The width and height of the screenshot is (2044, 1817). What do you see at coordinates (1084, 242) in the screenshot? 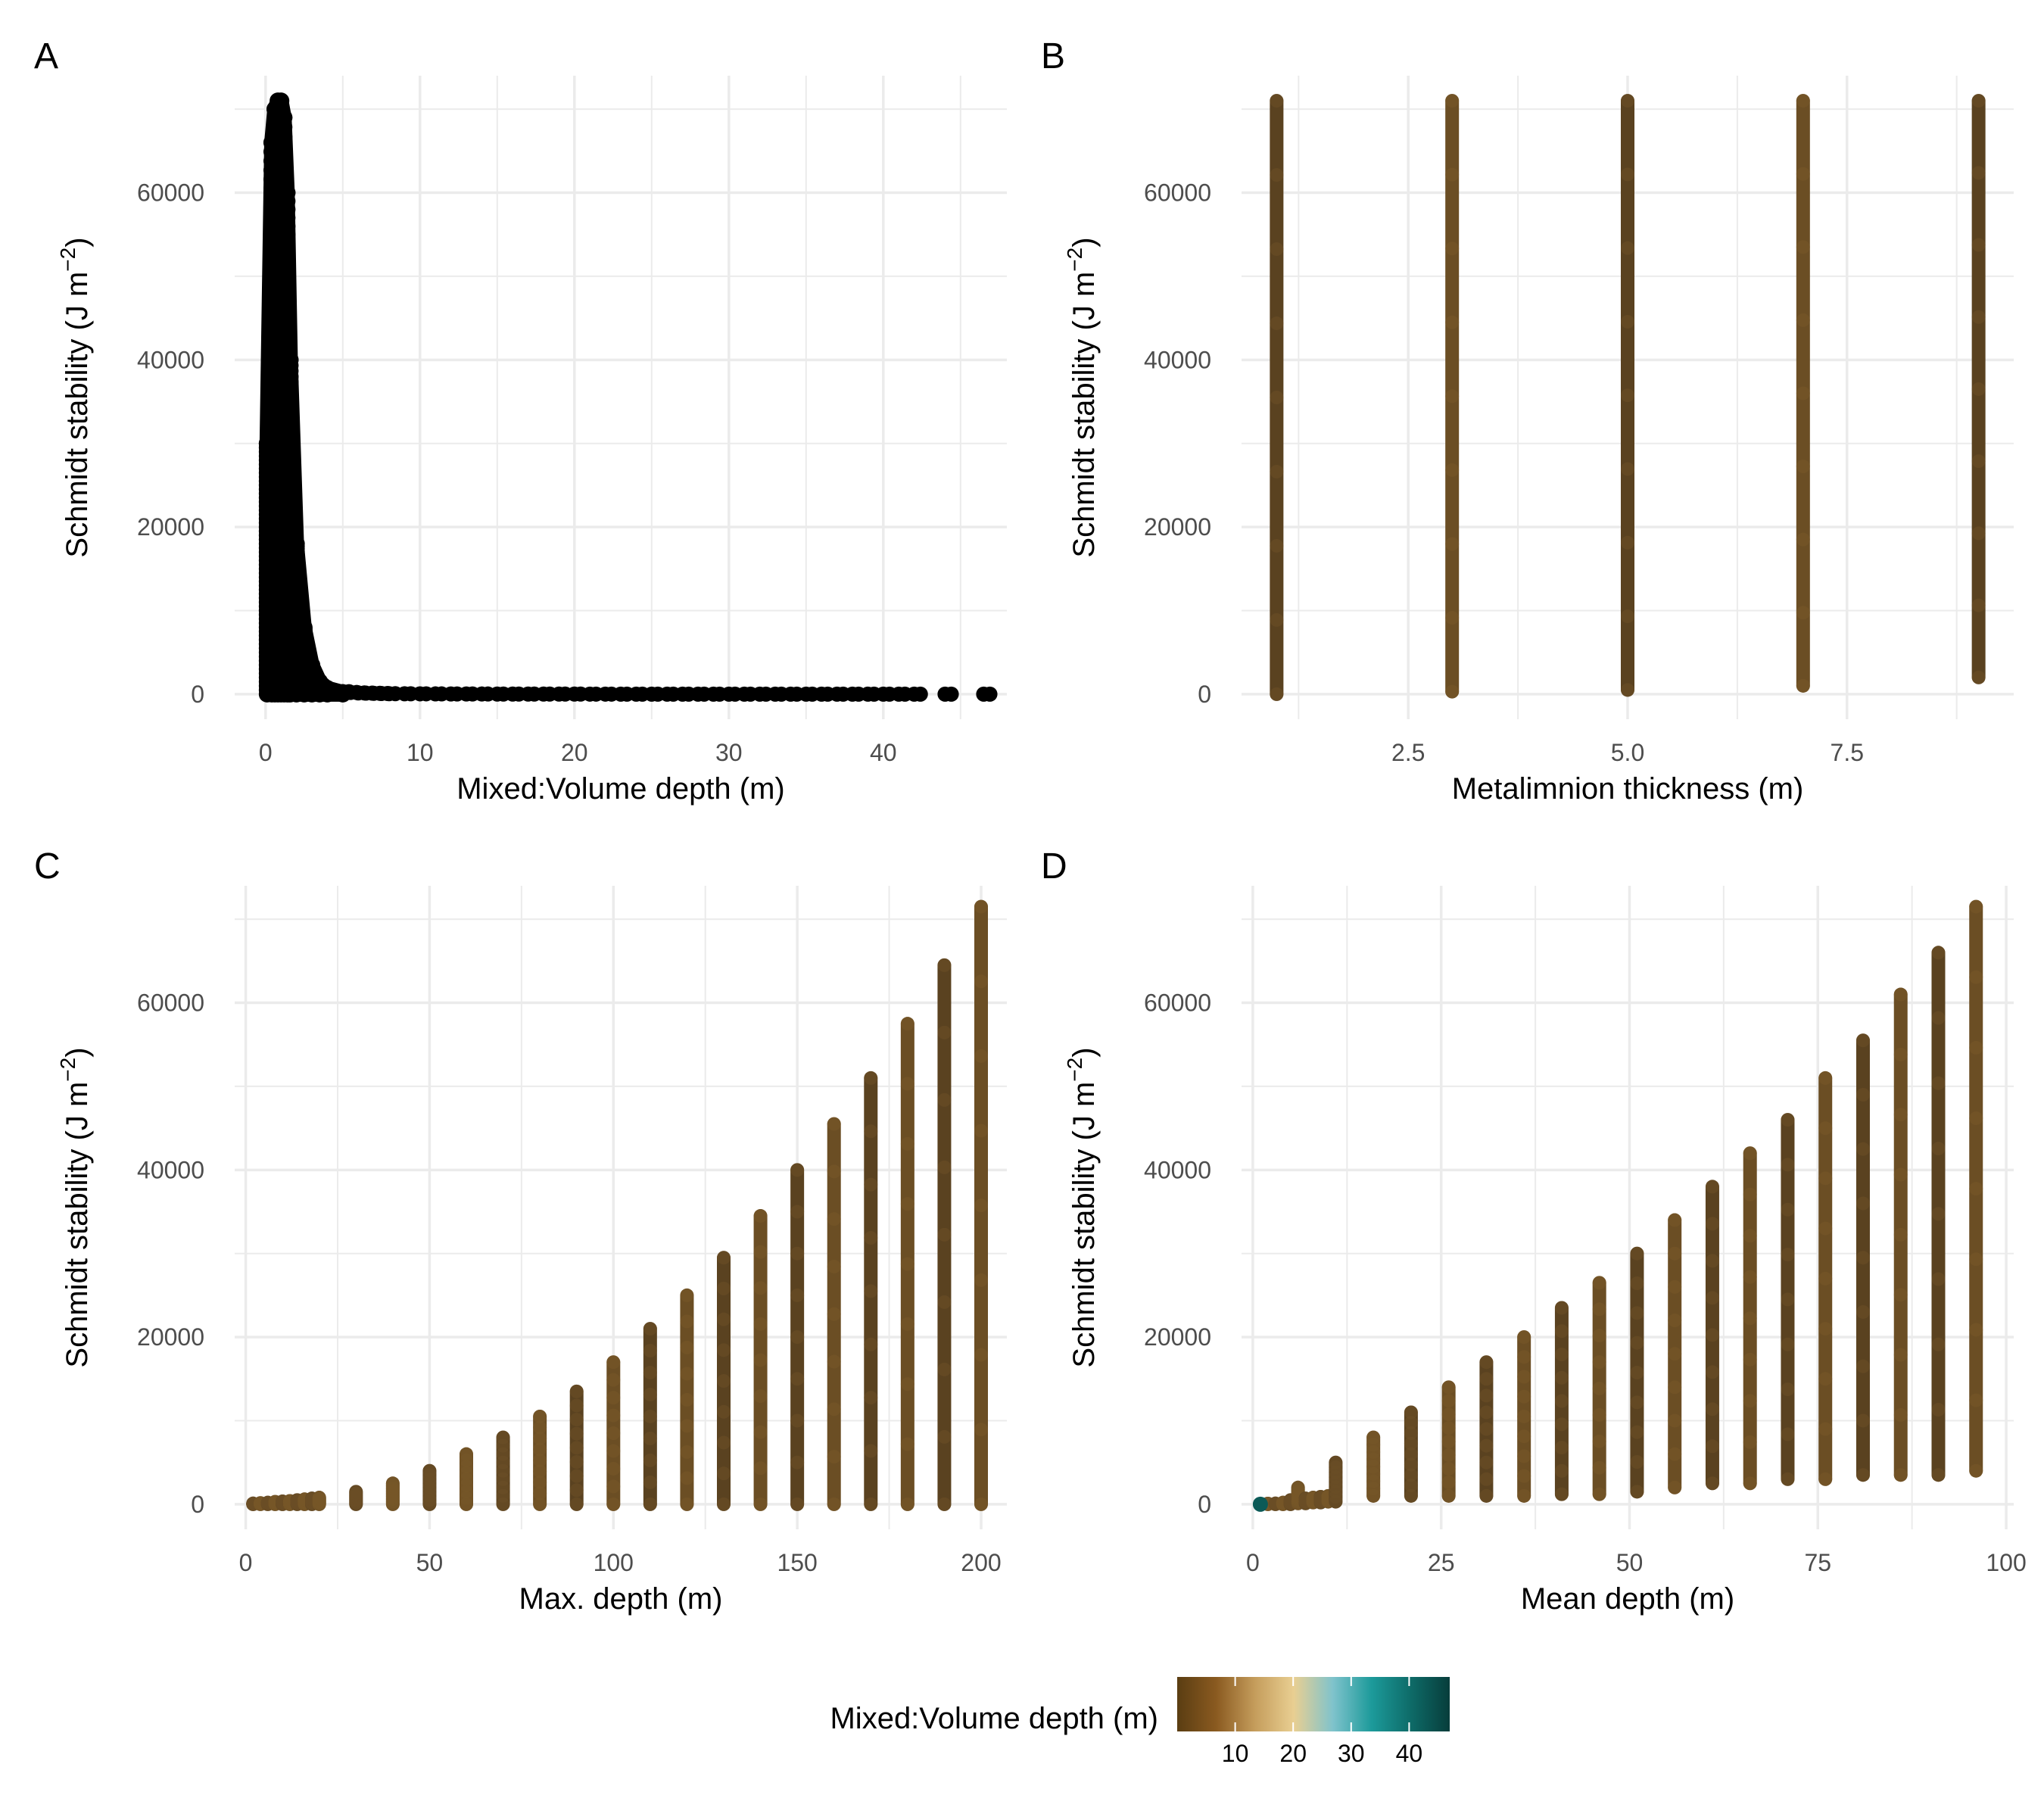
I see `y-axis-title-close: )` at bounding box center [1084, 242].